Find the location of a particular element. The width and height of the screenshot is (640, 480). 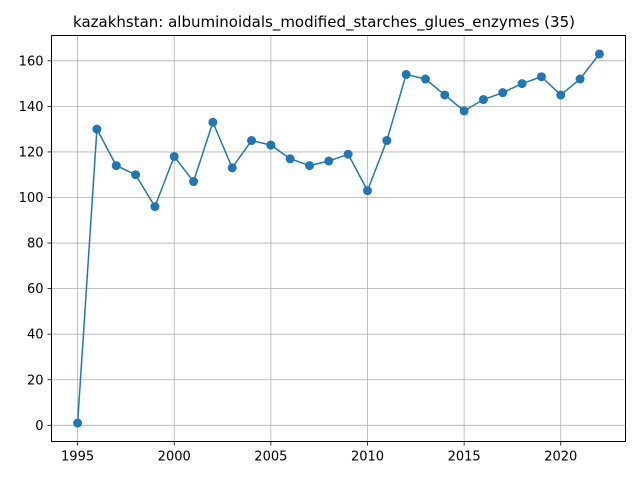

y-tick-label: 0 is located at coordinates (39, 426).